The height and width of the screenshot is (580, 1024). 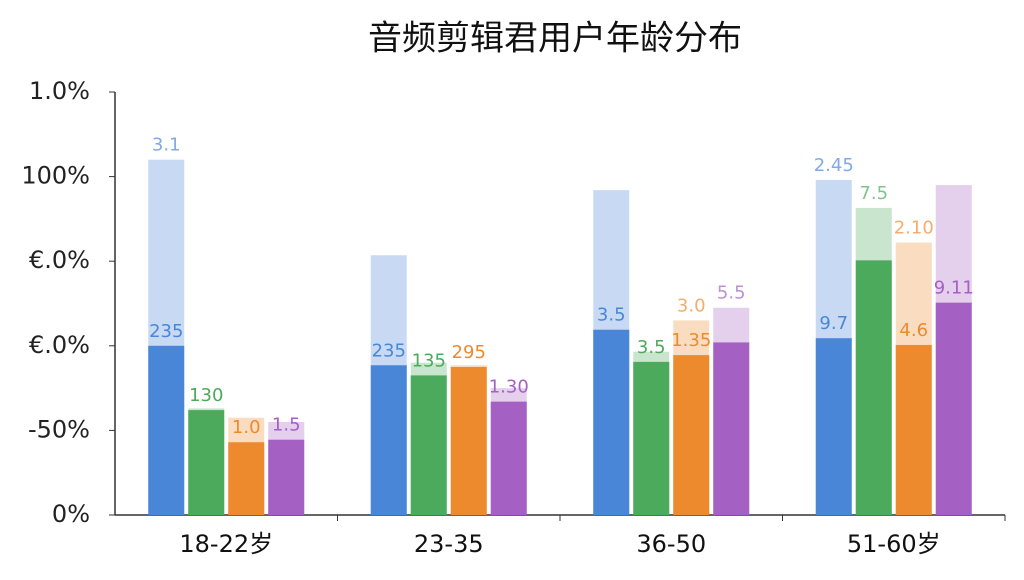 I want to click on data-label: 2.45, so click(x=834, y=165).